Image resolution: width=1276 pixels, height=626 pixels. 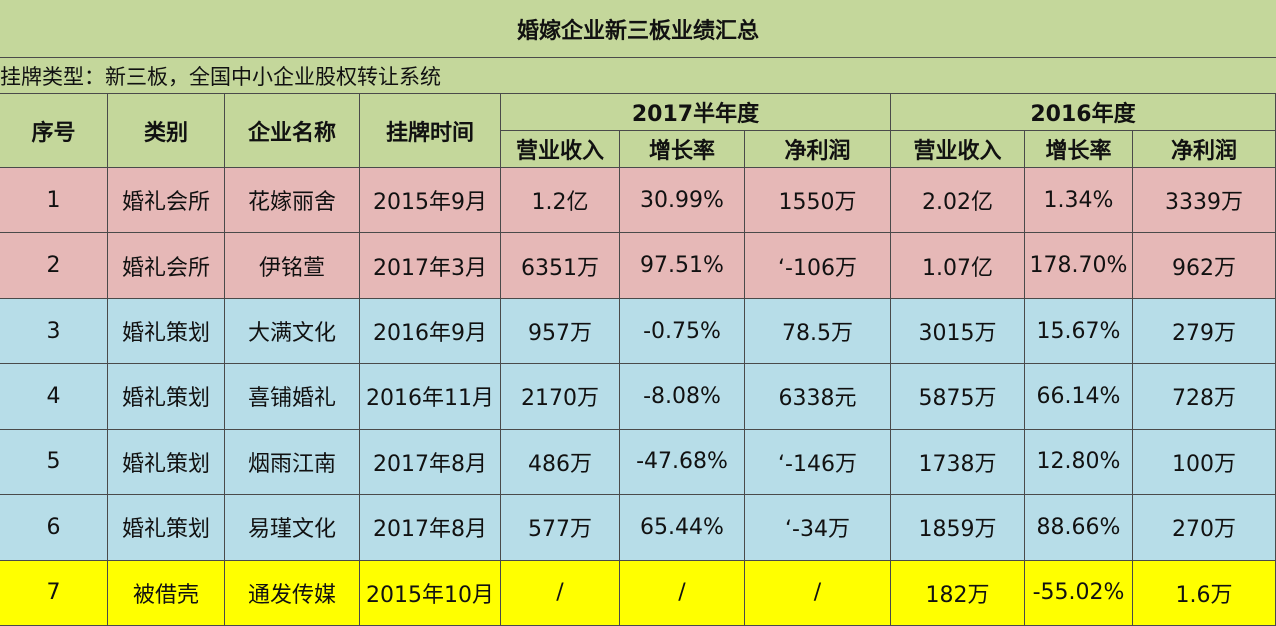 I want to click on table-cell: 伊铭萱, so click(x=292, y=266).